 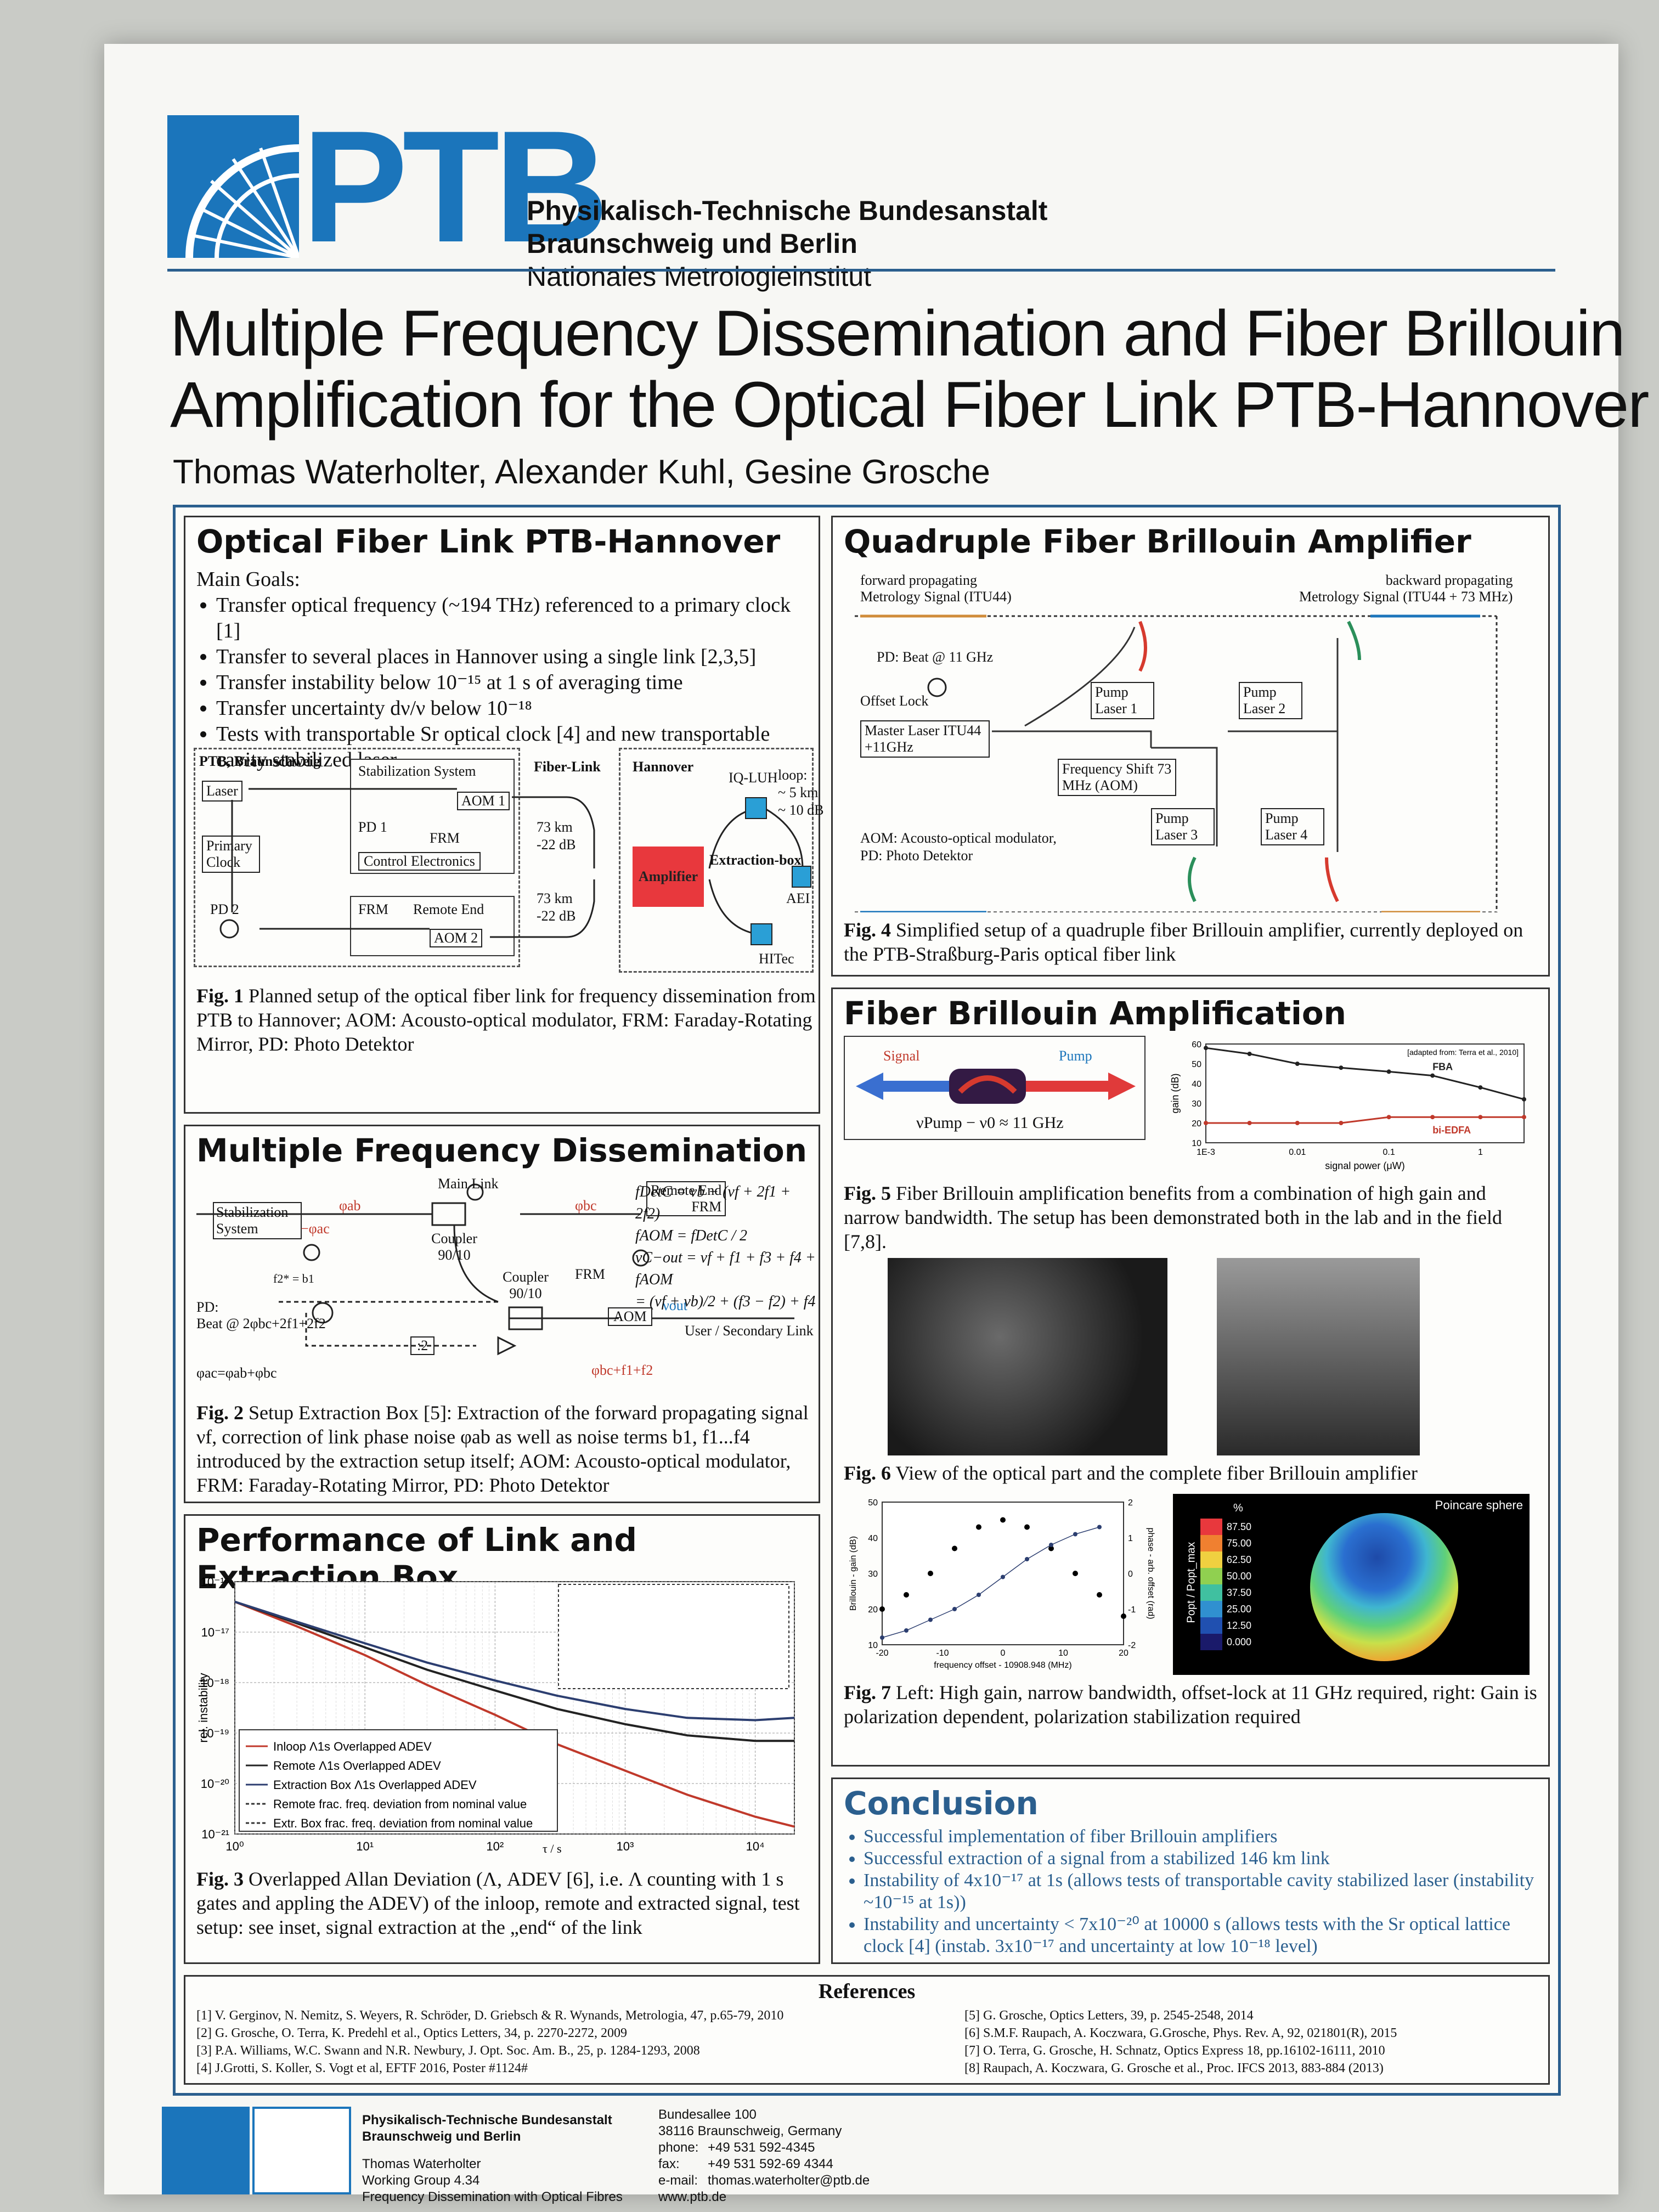 I want to click on institute-subtitle: Nationales Metrologieinstitut, so click(x=699, y=276).